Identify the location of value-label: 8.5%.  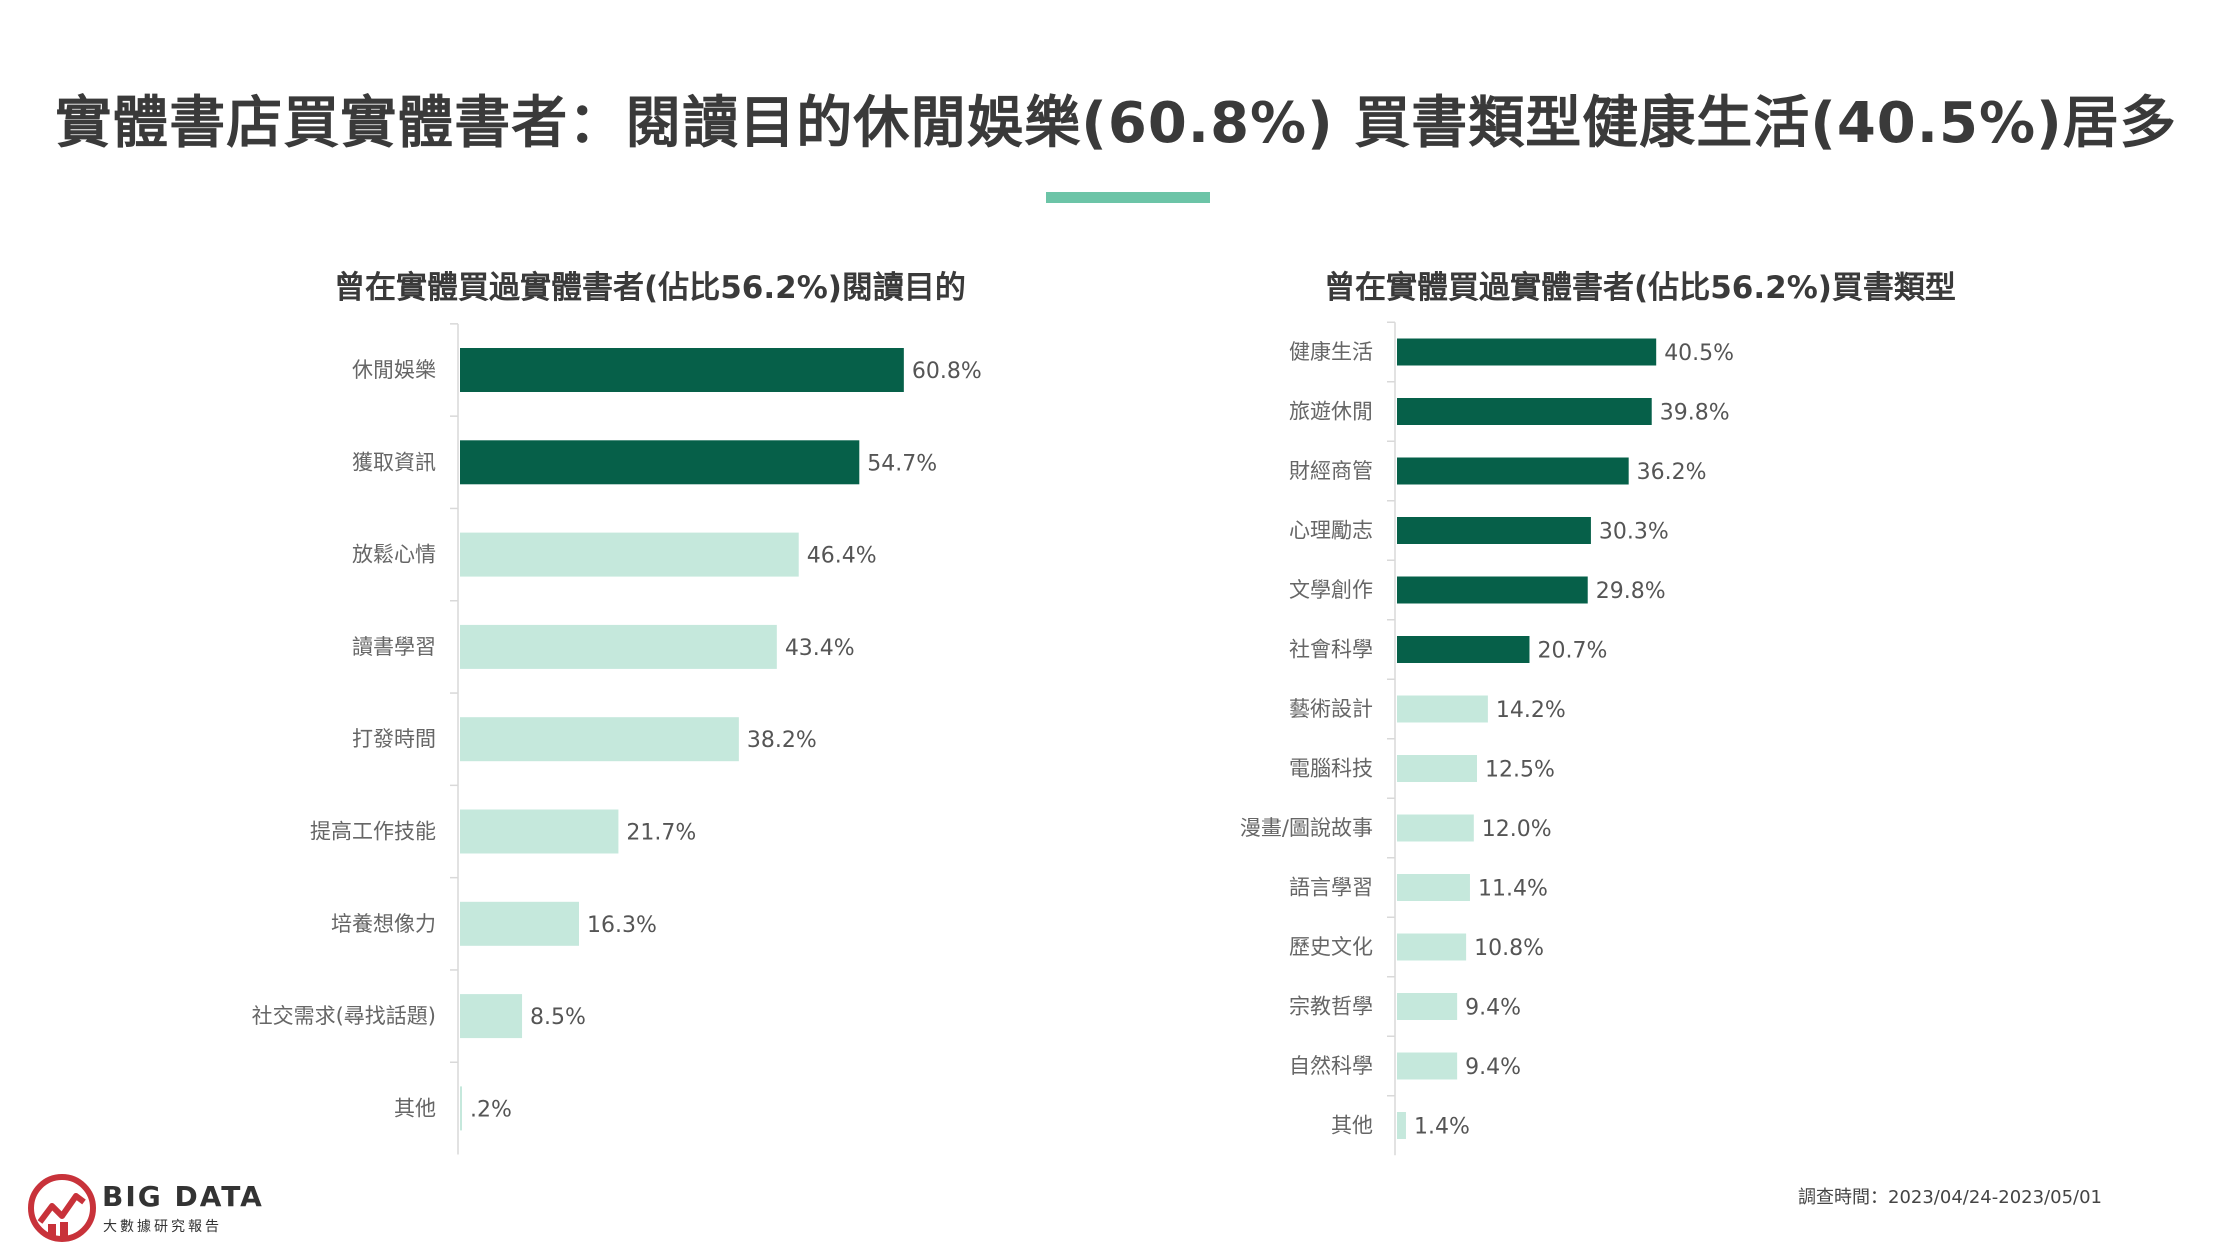
(558, 1017).